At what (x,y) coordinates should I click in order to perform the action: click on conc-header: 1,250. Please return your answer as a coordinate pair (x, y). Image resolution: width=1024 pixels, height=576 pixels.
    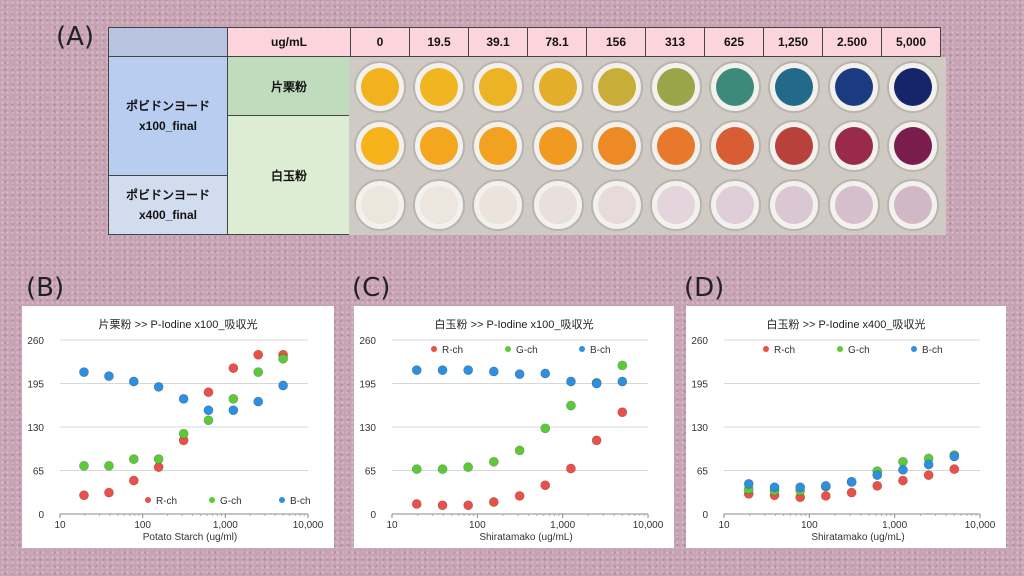
    Looking at the image, I should click on (793, 42).